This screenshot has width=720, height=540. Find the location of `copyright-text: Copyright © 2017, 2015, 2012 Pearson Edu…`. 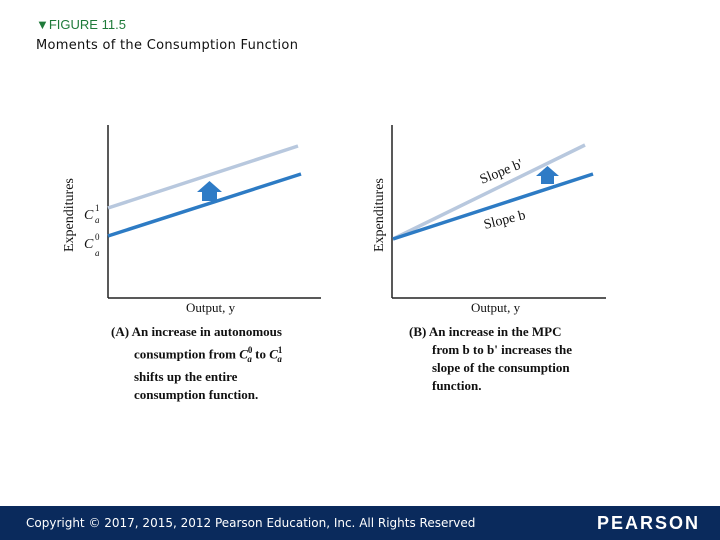

copyright-text: Copyright © 2017, 2015, 2012 Pearson Edu… is located at coordinates (251, 523).